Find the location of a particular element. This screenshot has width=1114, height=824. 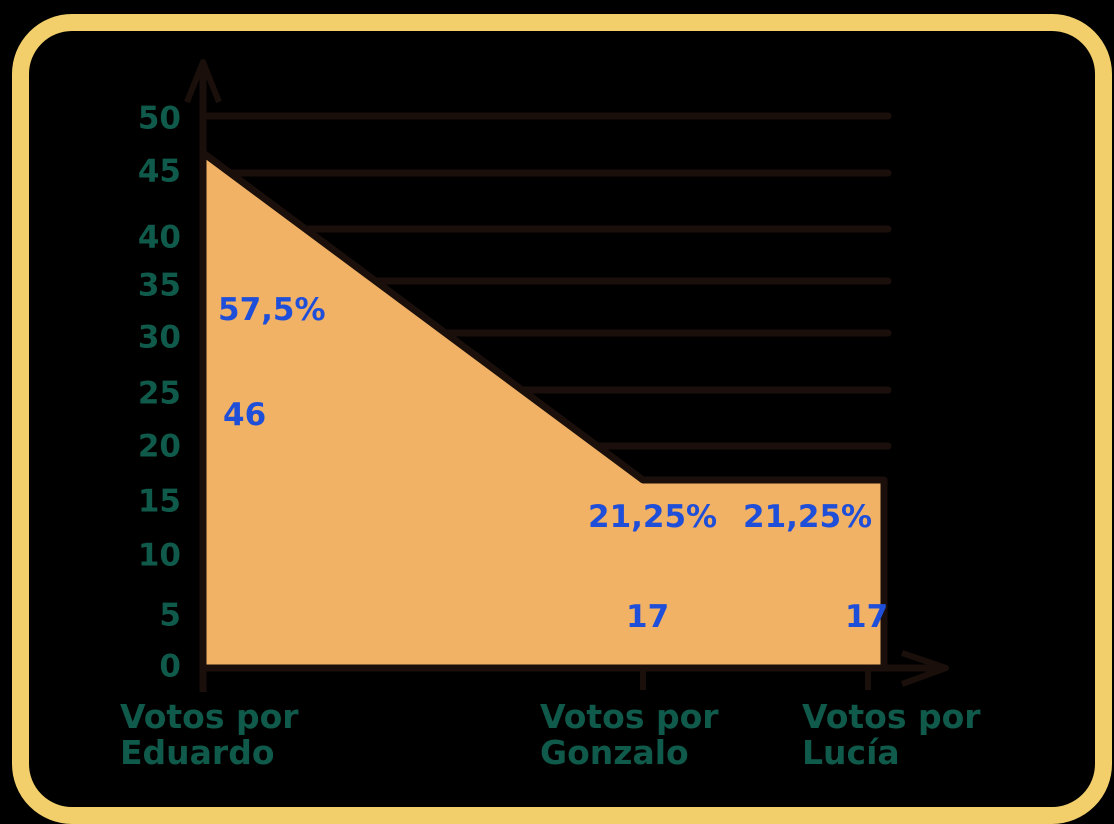

x-category-label-1: Votos por Eduardo is located at coordinates (209, 734).